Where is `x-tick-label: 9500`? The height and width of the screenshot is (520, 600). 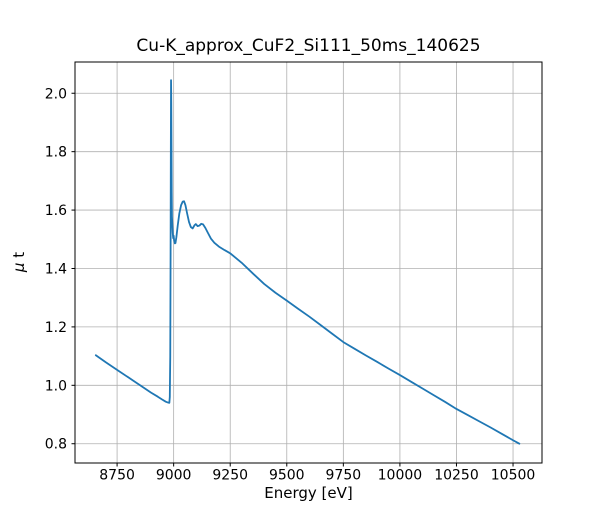 x-tick-label: 9500 is located at coordinates (287, 476).